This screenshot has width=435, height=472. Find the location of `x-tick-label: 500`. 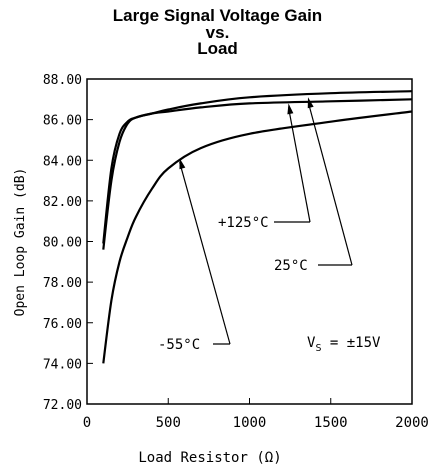

x-tick-label: 500 is located at coordinates (168, 423).